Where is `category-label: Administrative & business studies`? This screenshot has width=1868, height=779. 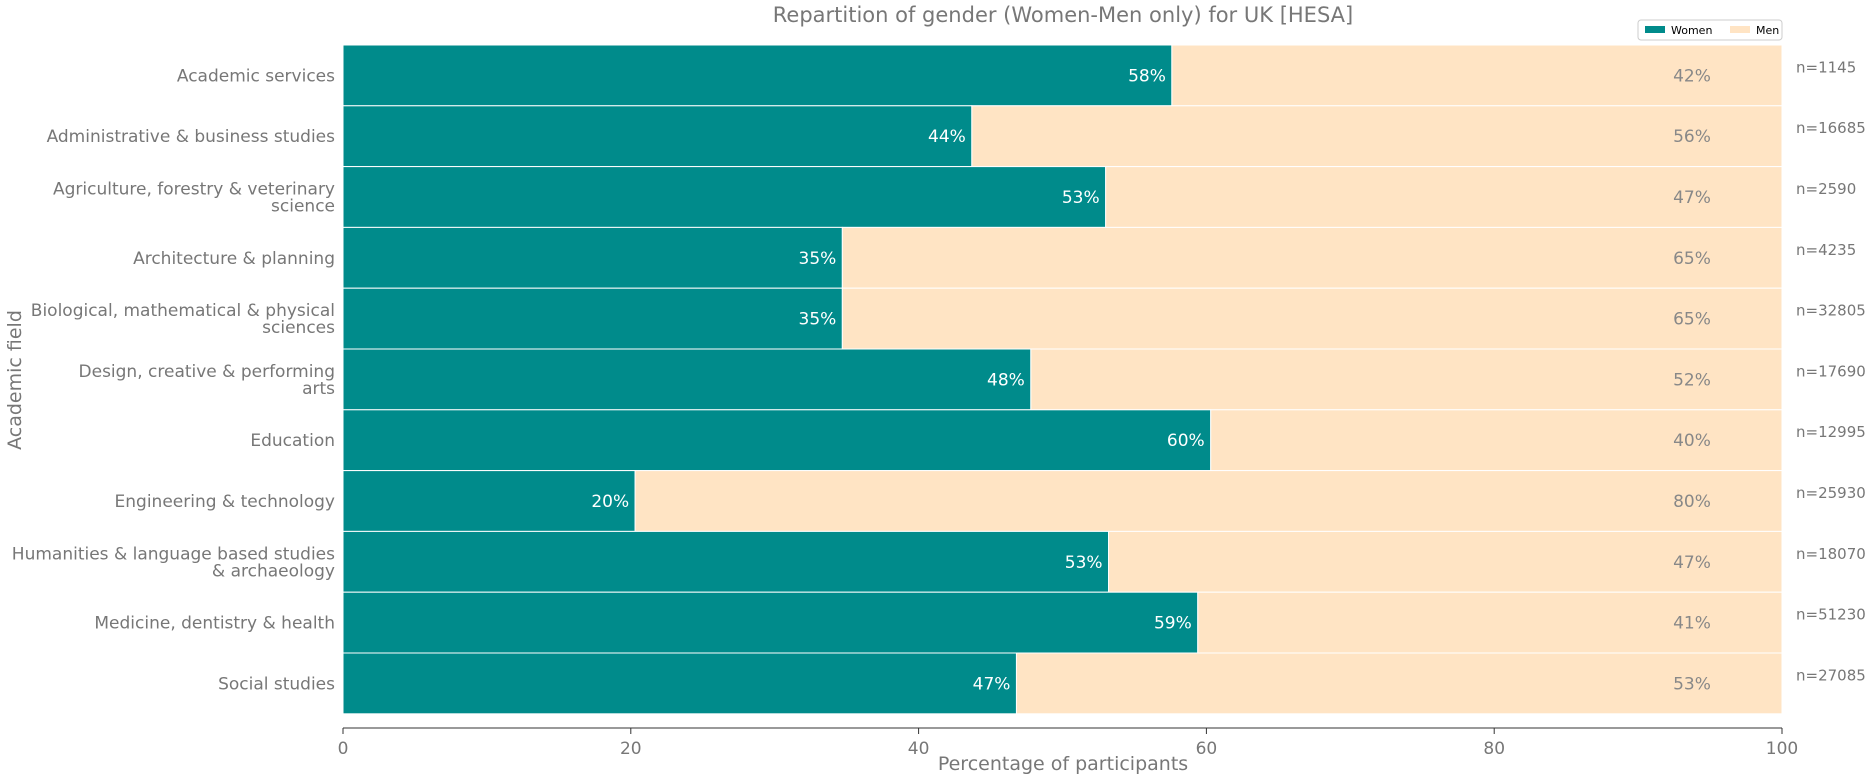
category-label: Administrative & business studies is located at coordinates (191, 137).